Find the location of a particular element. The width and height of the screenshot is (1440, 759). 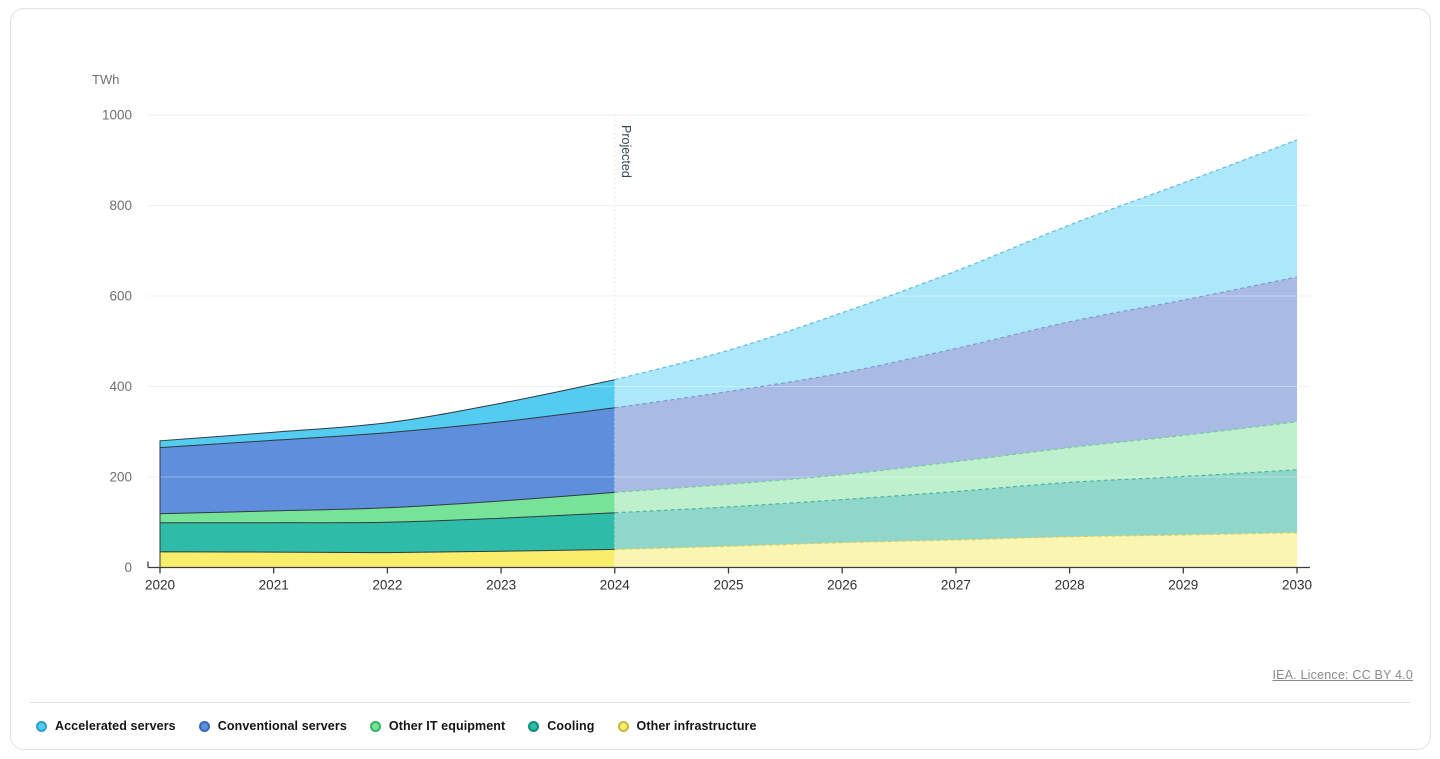

legend-label: Other IT equipment is located at coordinates (447, 726).